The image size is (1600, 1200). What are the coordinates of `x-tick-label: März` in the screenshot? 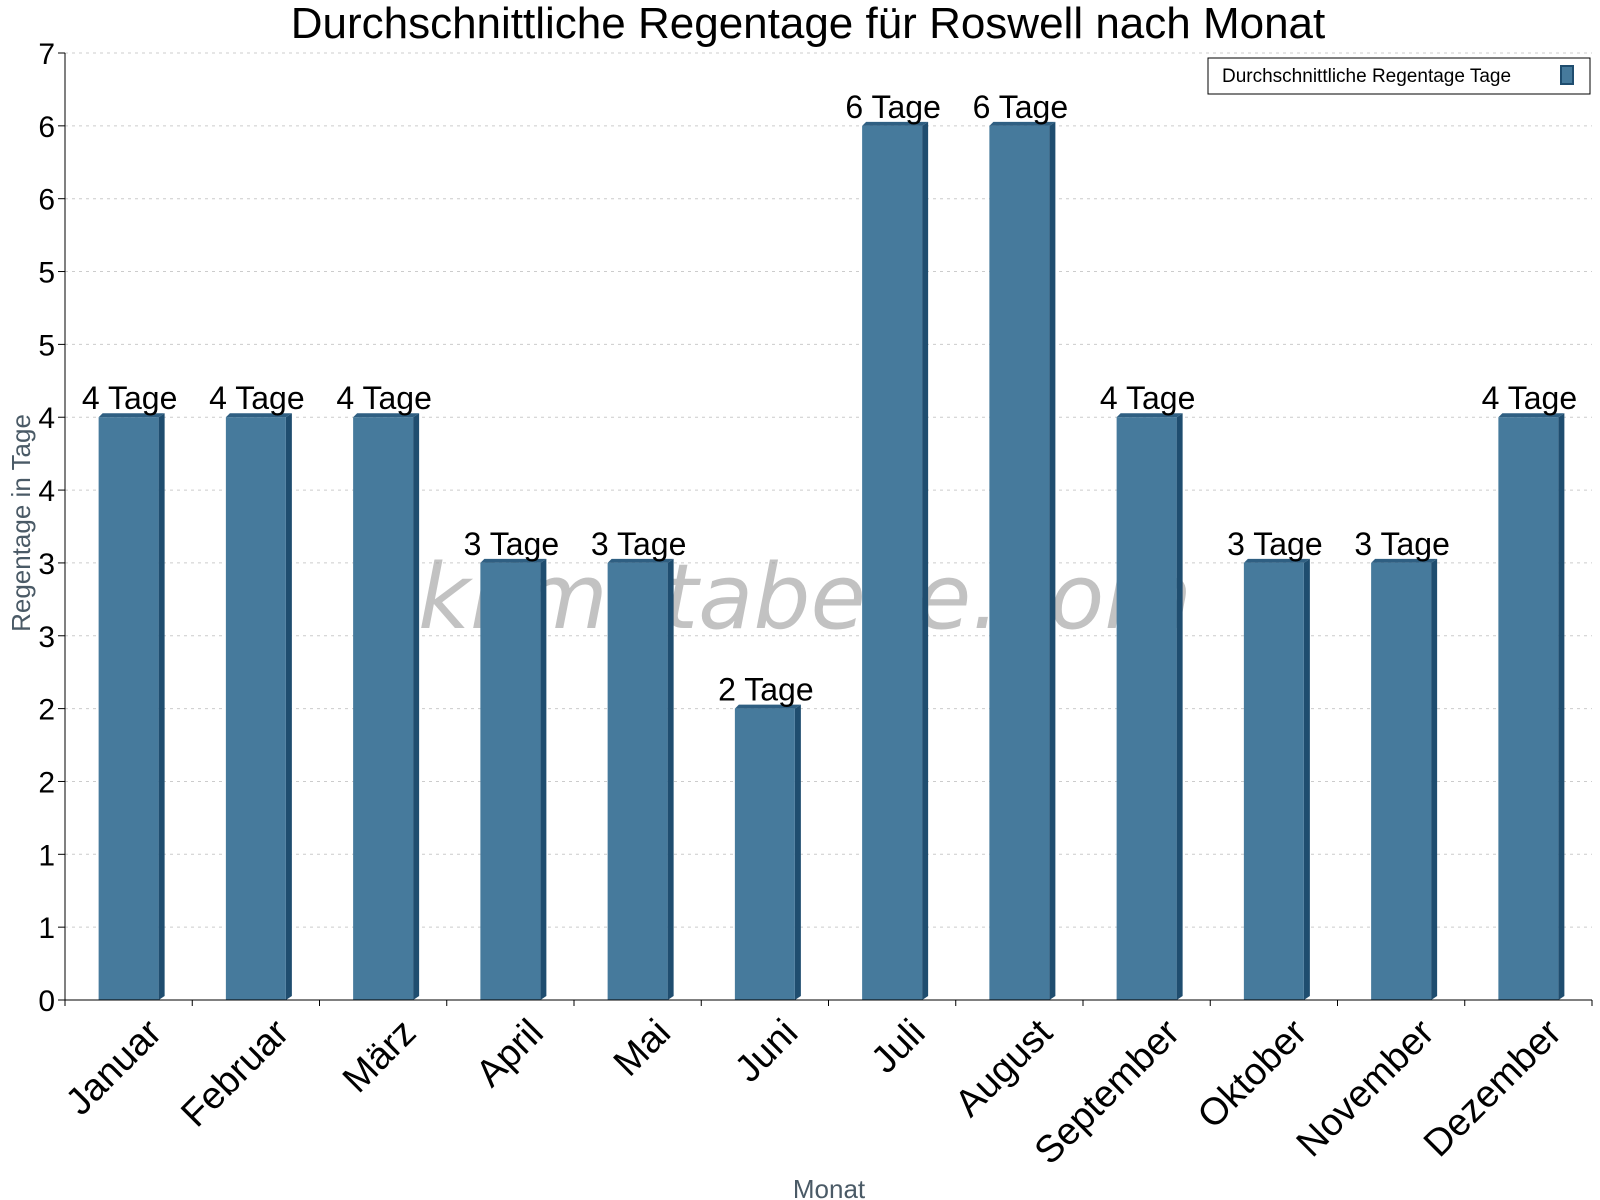 It's located at (379, 1056).